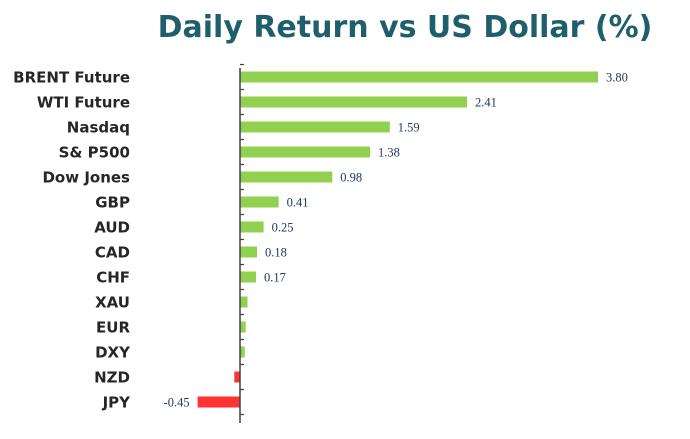 The height and width of the screenshot is (439, 690). I want to click on bar-xau, so click(244, 302).